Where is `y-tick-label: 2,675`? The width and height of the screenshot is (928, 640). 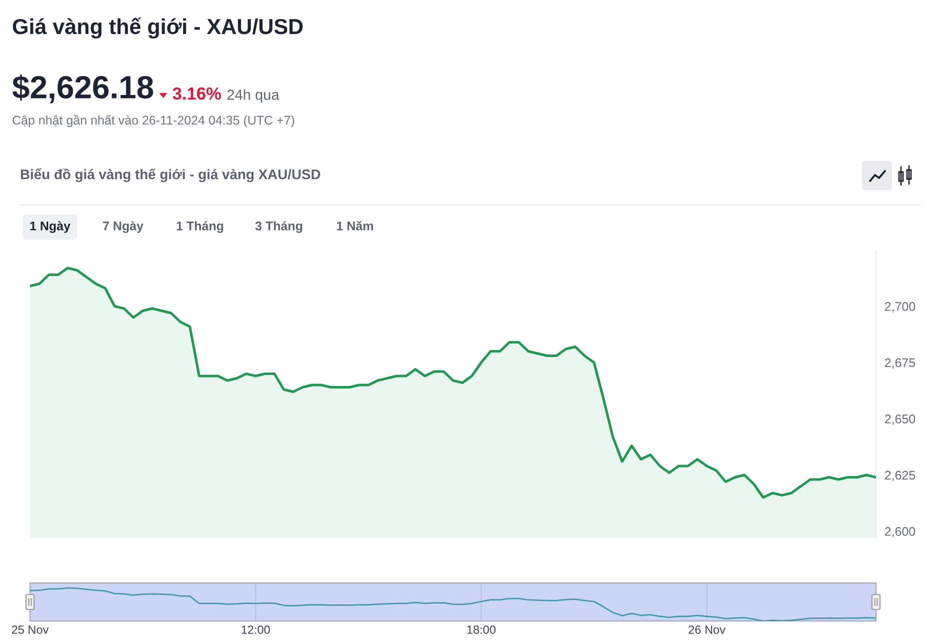 y-tick-label: 2,675 is located at coordinates (900, 363).